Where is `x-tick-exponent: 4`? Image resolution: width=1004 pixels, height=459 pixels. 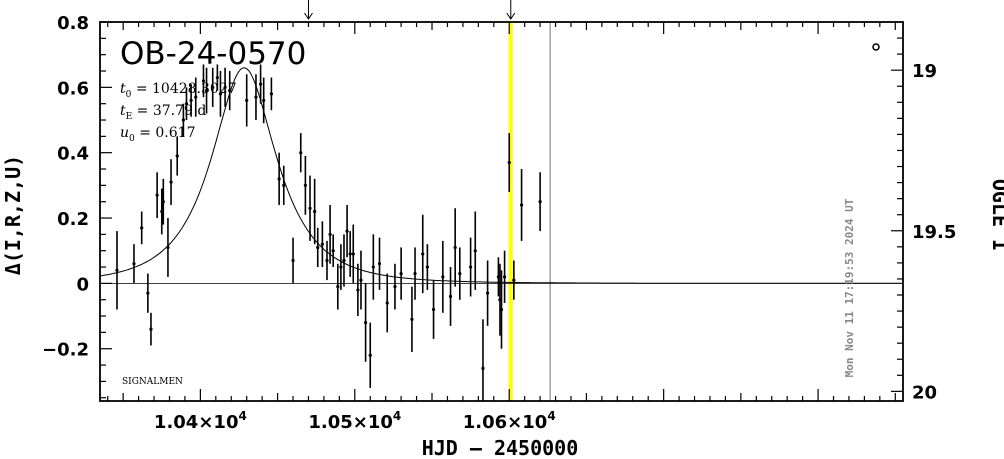
x-tick-exponent: 4 is located at coordinates (242, 416).